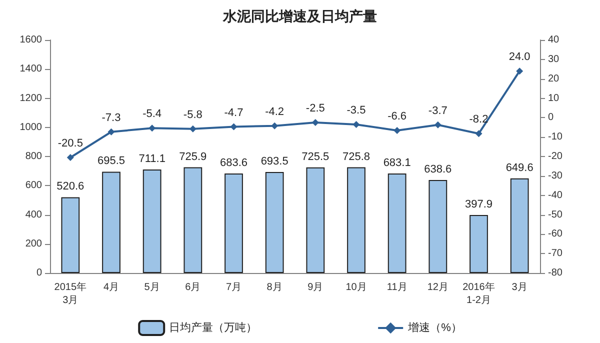  What do you see at coordinates (213, 327) in the screenshot?
I see `legend-label: 日均产量（万吨）` at bounding box center [213, 327].